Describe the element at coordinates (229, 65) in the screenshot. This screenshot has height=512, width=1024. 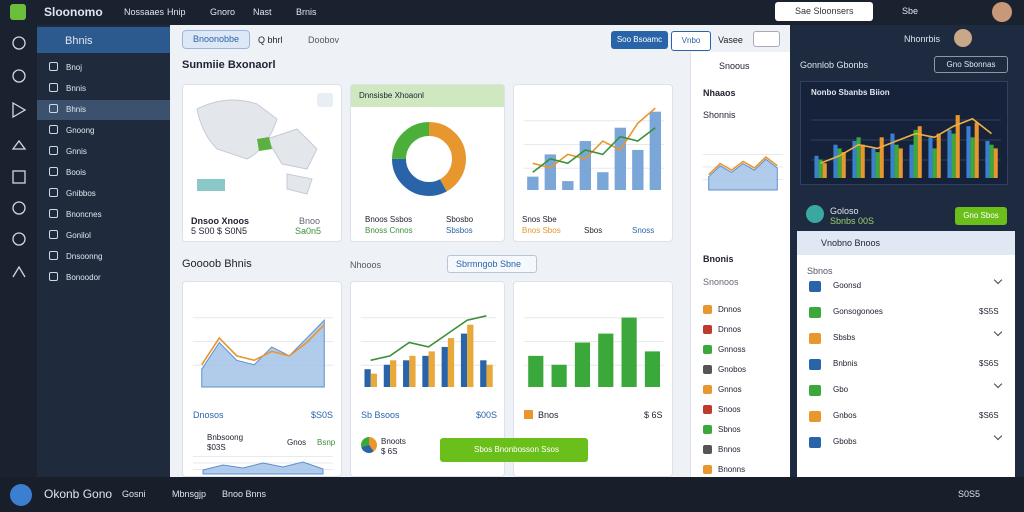
I see `section-title: Sunmiie Bxonaorl` at that location.